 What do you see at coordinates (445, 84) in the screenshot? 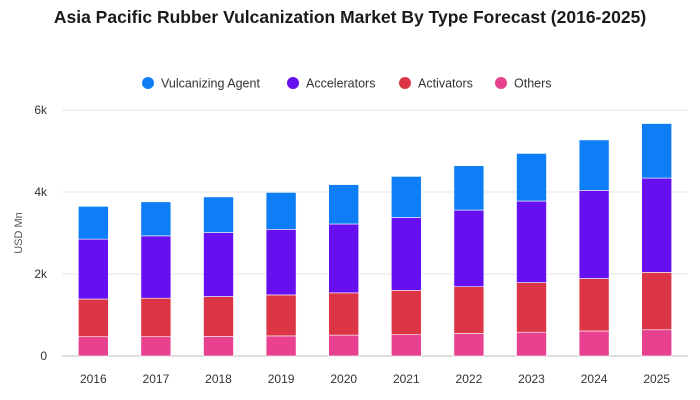
I see `legend-label: Activators` at bounding box center [445, 84].